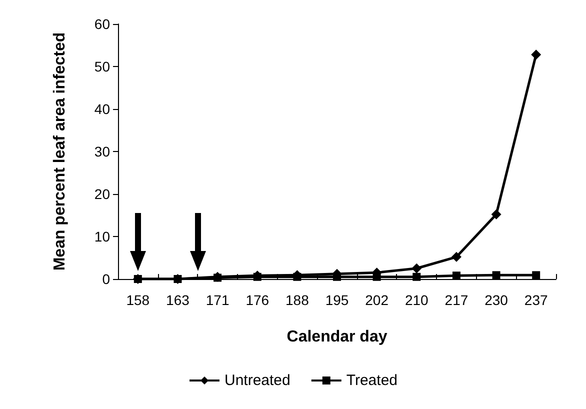  Describe the element at coordinates (60, 151) in the screenshot. I see `y-axis-title: Mean percent leaf area infected` at that location.